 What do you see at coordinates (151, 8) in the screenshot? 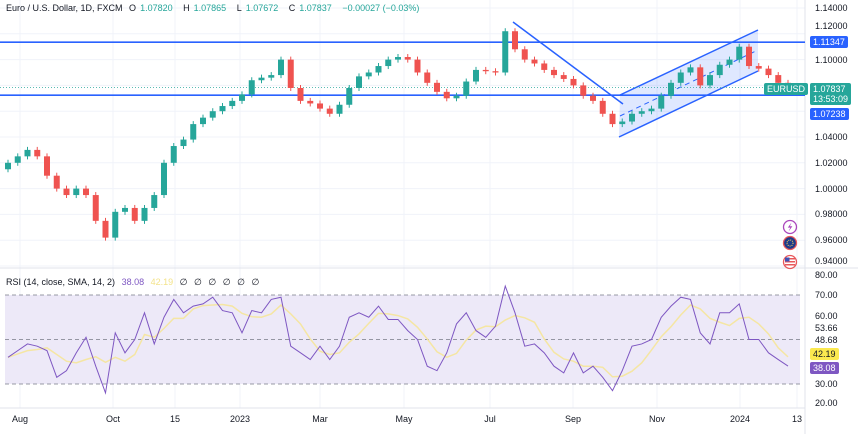
I see `open-value: O 1.07820` at bounding box center [151, 8].